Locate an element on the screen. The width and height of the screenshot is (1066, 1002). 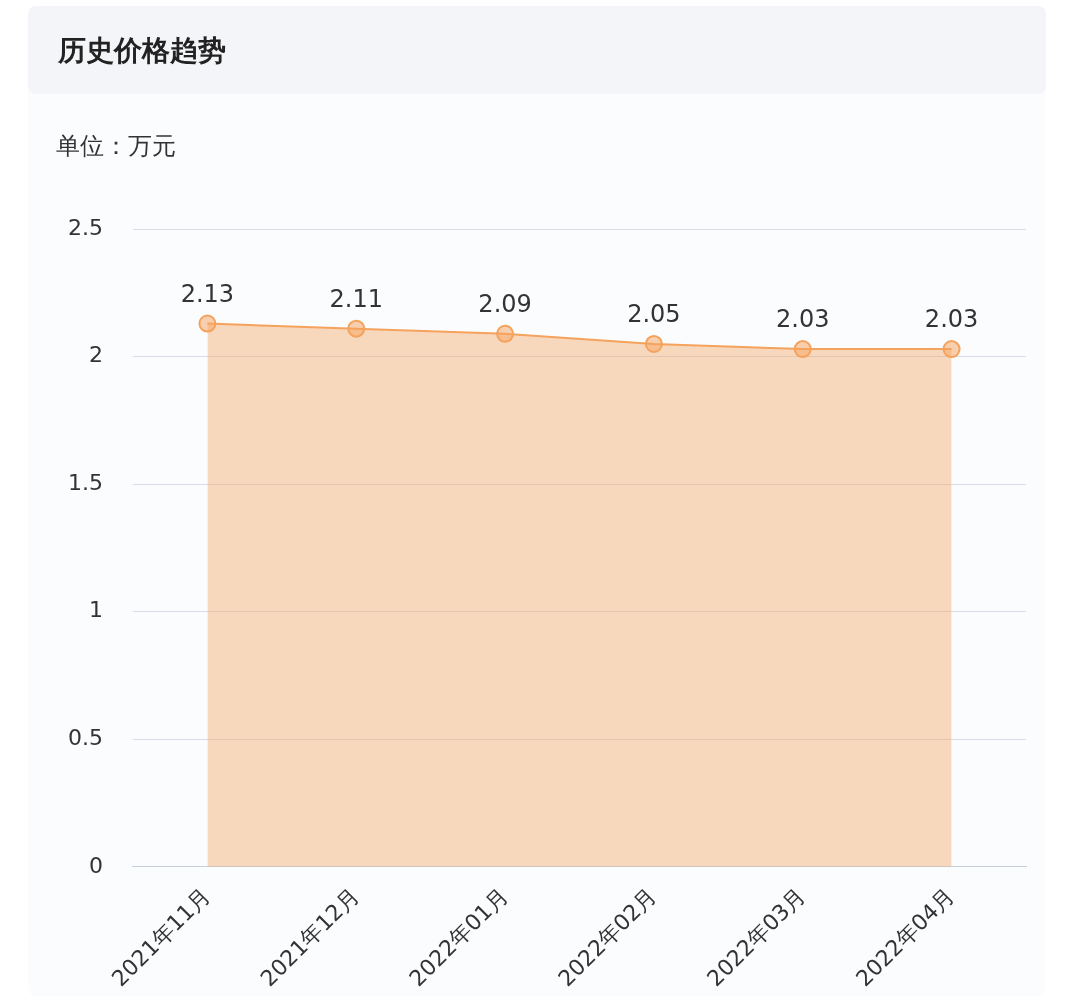
data-label: 2.13 is located at coordinates (207, 293).